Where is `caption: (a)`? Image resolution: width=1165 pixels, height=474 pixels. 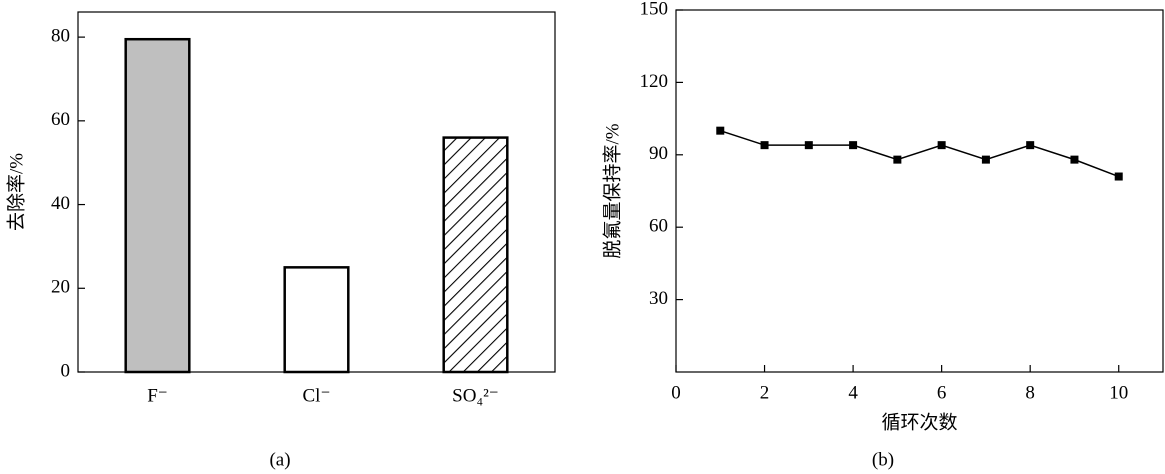
caption: (a) is located at coordinates (279, 459).